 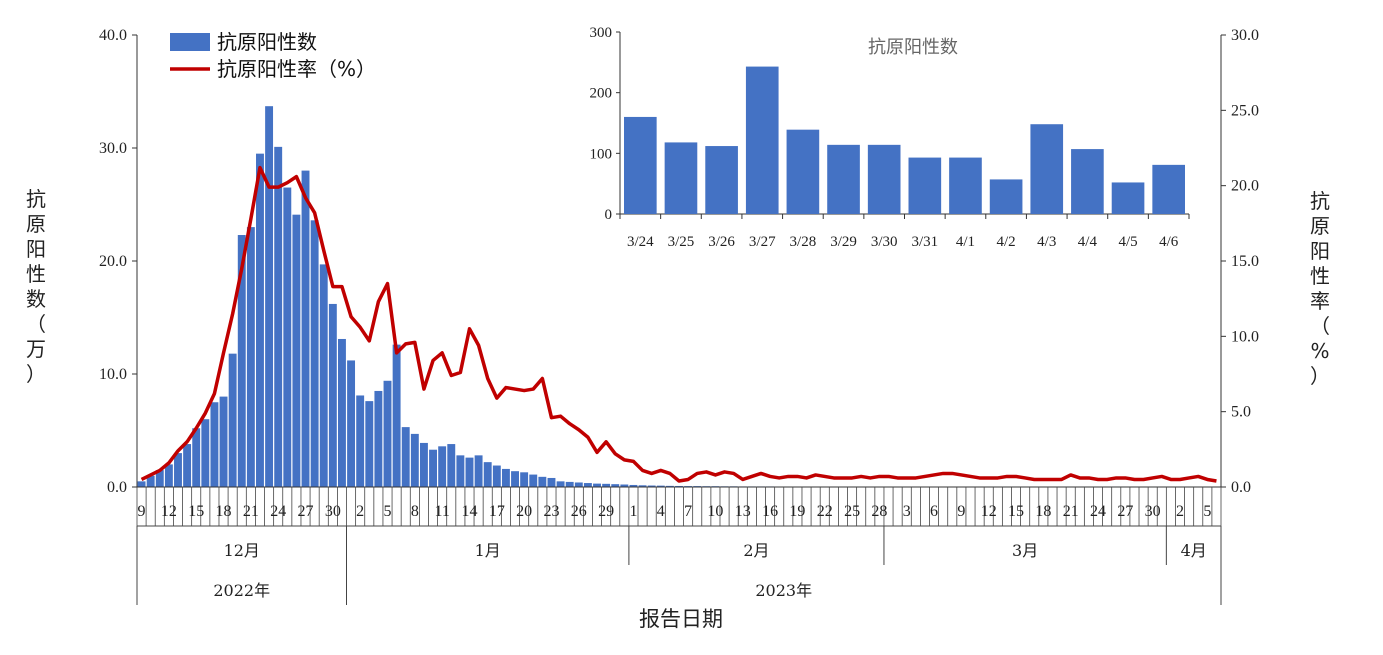 I want to click on x-tick-label: 25, so click(x=852, y=511).